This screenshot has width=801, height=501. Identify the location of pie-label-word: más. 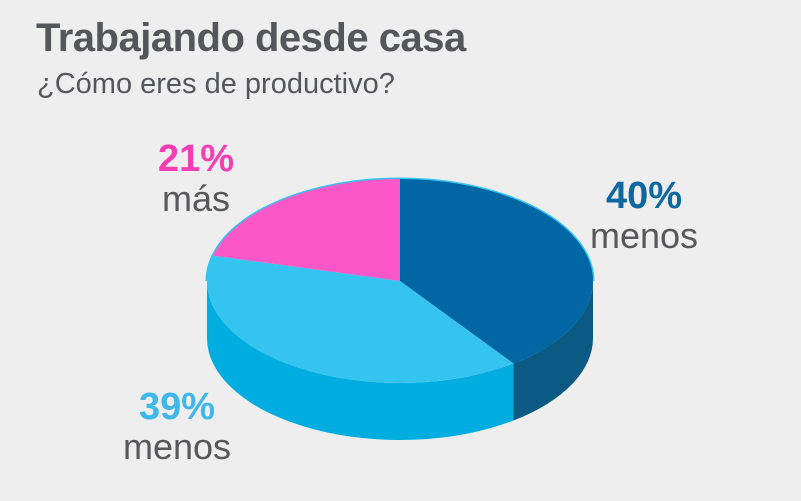
(195, 199).